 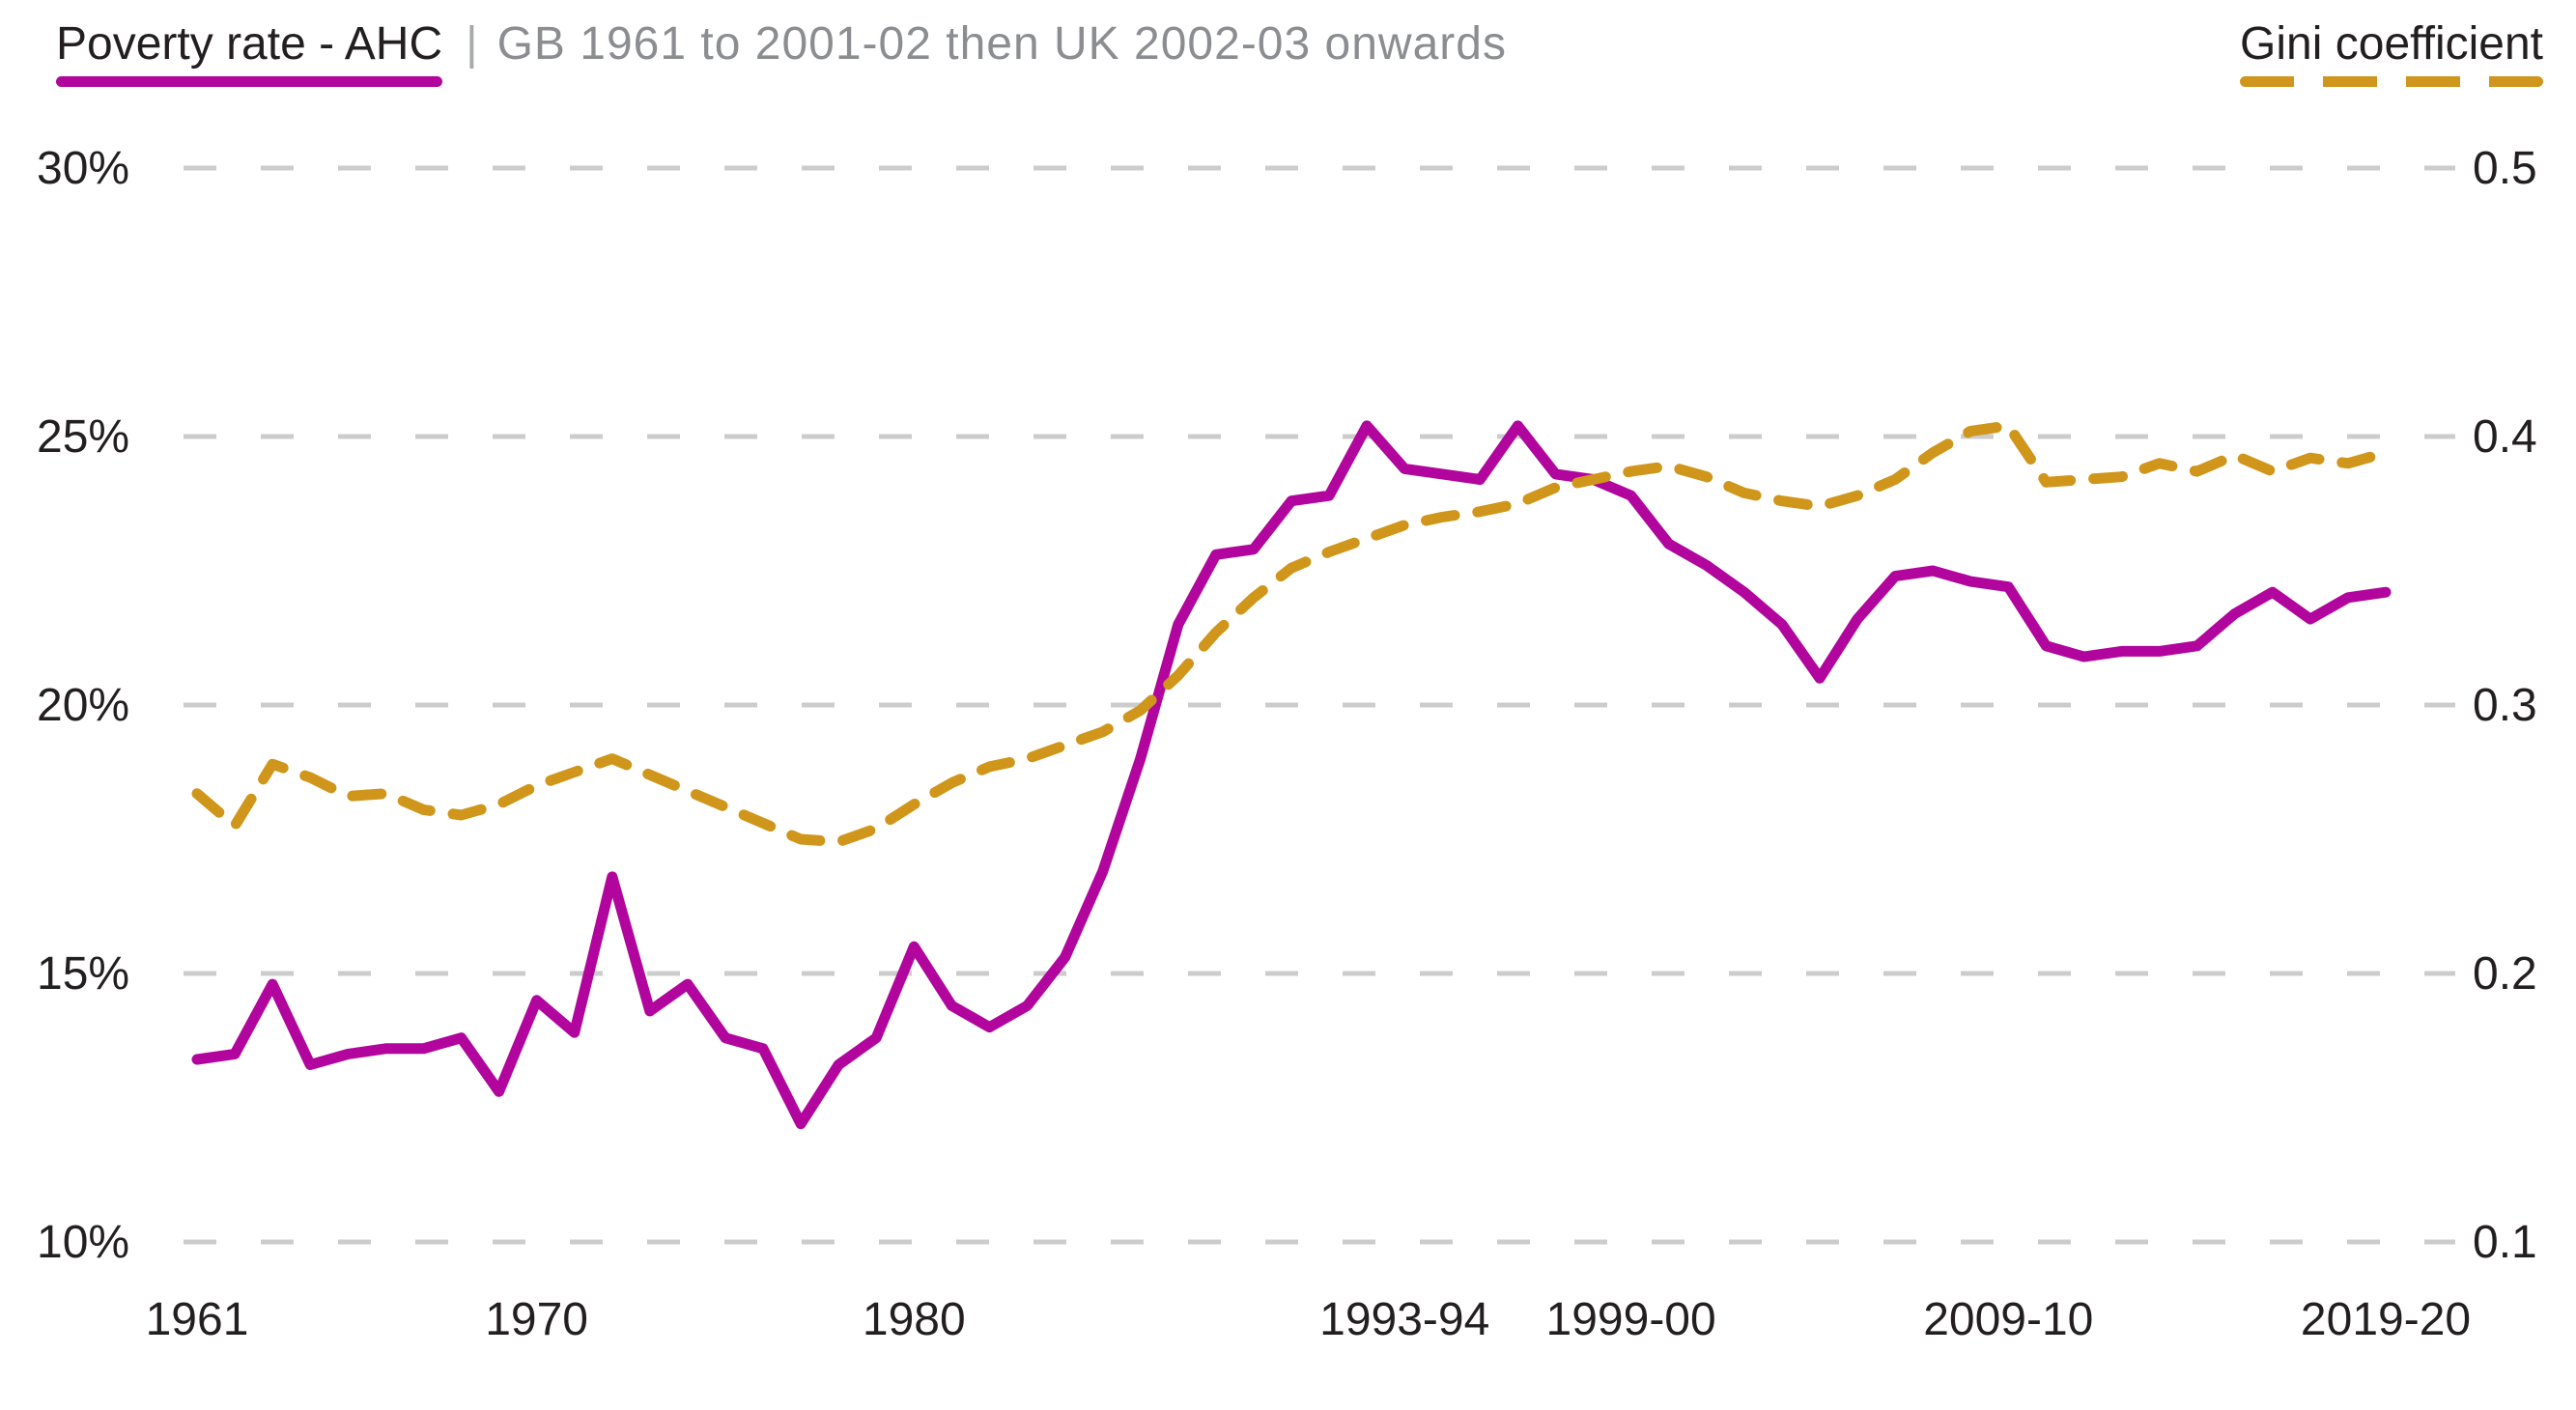 I want to click on x-axis-tick: 1961, so click(x=197, y=1319).